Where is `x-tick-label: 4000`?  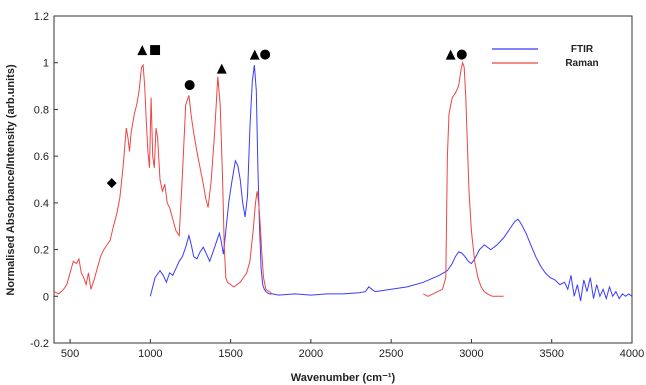
x-tick-label: 4000 is located at coordinates (632, 354).